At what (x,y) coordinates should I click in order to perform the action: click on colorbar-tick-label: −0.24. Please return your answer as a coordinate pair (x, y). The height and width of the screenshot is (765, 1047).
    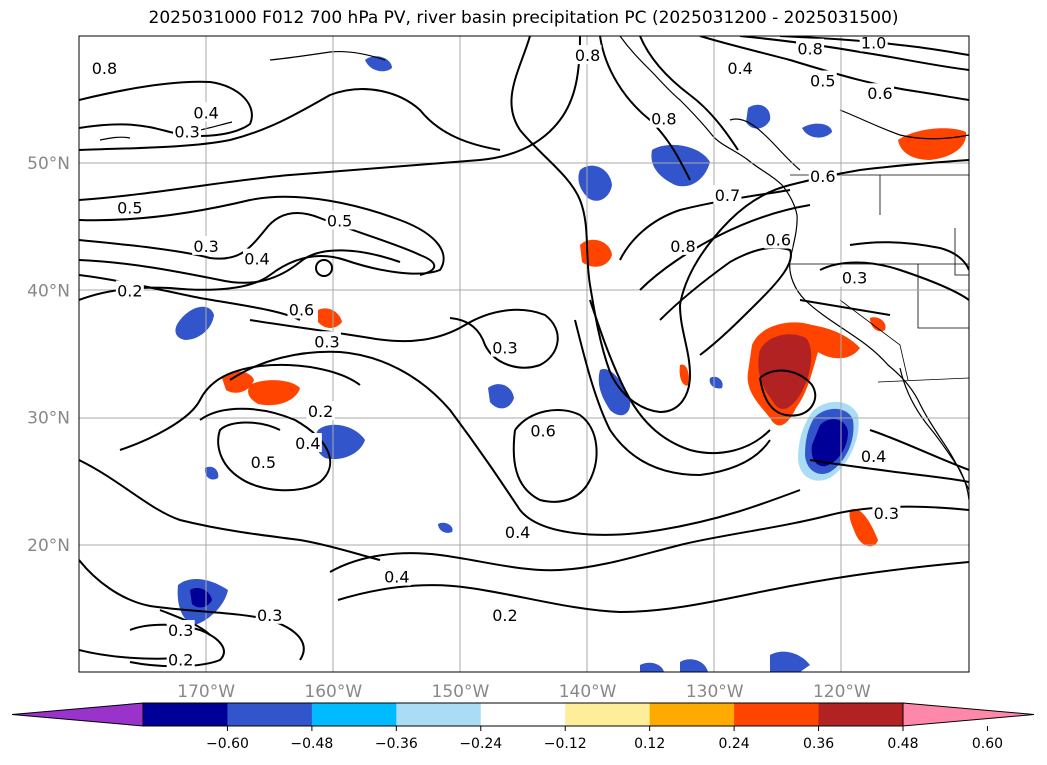
    Looking at the image, I should click on (480, 744).